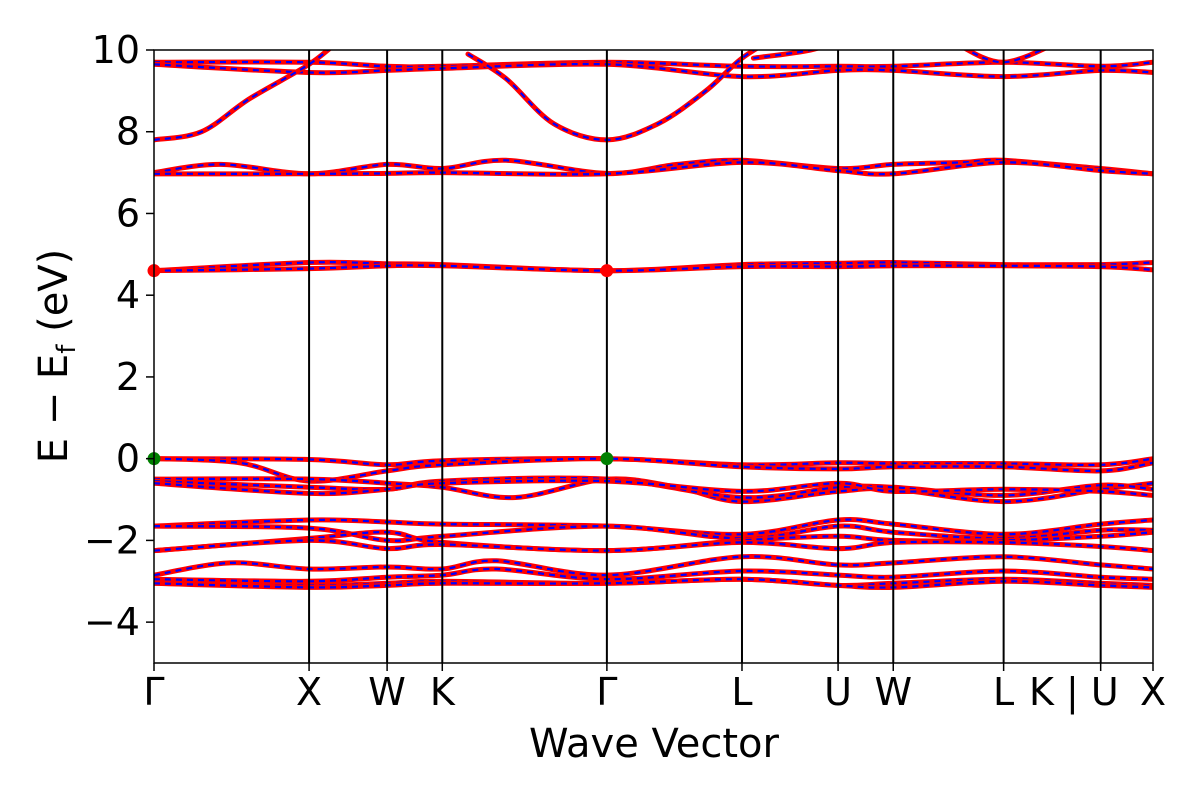 The height and width of the screenshot is (800, 1200). Describe the element at coordinates (67, 349) in the screenshot. I see `y-axis-title-subscript: f` at that location.